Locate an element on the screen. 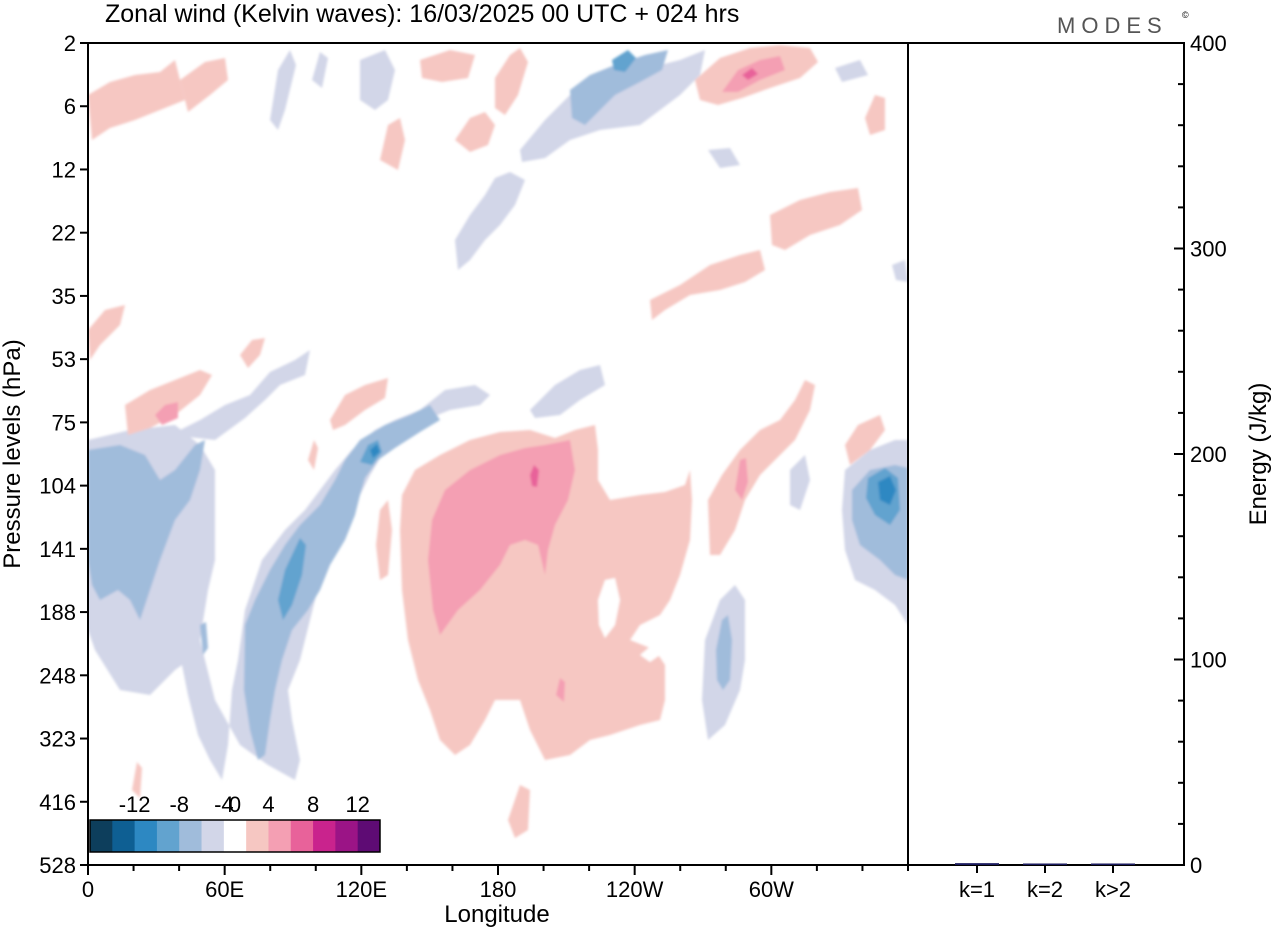 This screenshot has width=1280, height=930. x-tick-label: 120E is located at coordinates (361, 889).